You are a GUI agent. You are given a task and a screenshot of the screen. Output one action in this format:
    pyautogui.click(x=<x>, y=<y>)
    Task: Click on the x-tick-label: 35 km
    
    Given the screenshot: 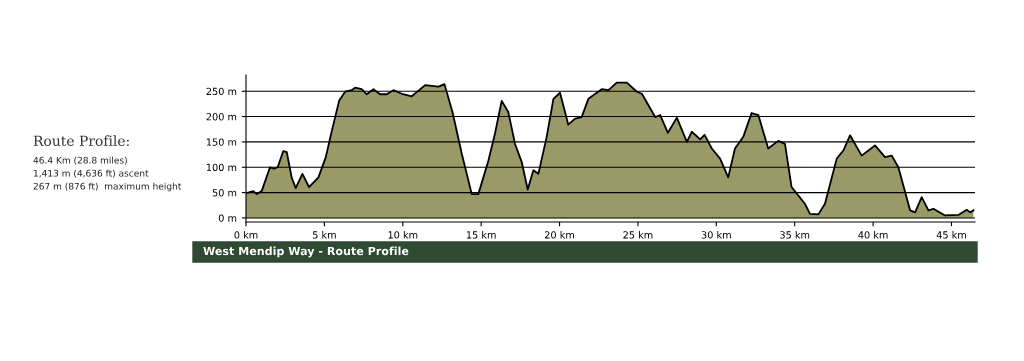 What is the action you would take?
    pyautogui.click(x=795, y=235)
    